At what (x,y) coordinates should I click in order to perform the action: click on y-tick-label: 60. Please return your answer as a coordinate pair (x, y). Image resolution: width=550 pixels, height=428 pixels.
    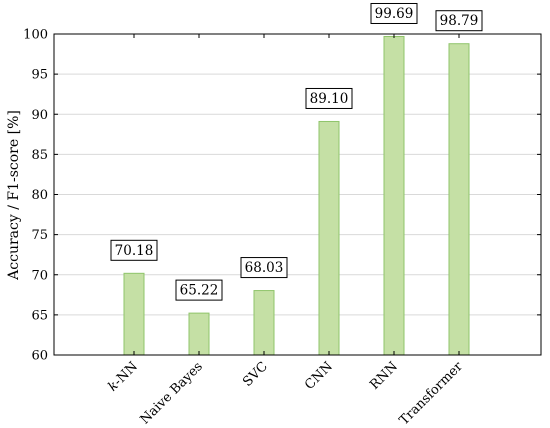
    Looking at the image, I should click on (39, 356).